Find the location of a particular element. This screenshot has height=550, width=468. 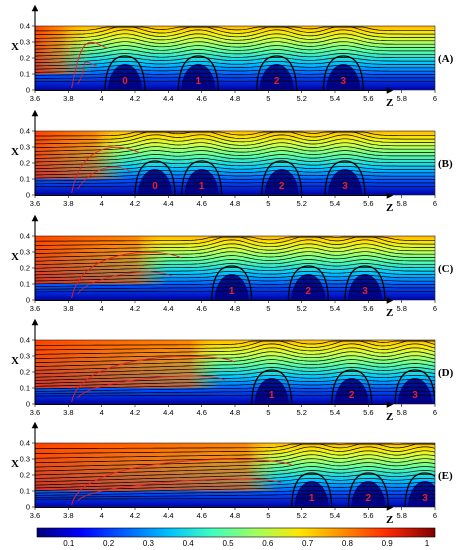

z-tick-label: 5.2 is located at coordinates (301, 412).